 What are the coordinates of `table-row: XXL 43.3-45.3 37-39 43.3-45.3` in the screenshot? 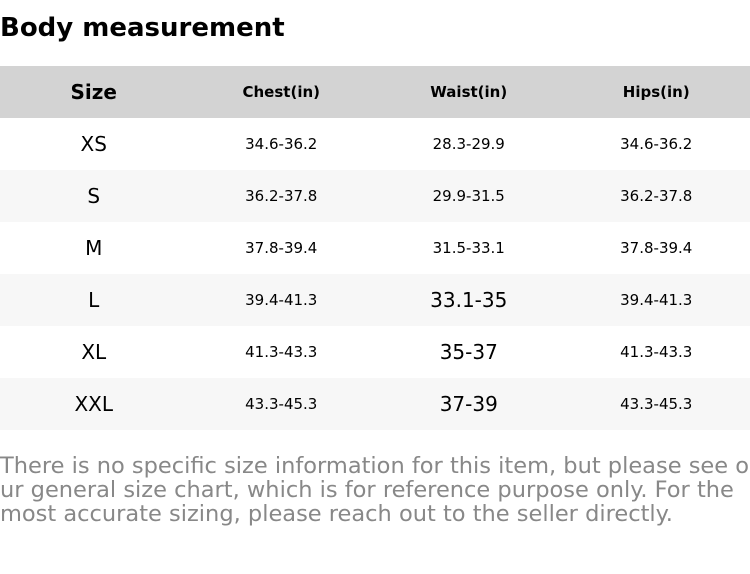 It's located at (375, 404).